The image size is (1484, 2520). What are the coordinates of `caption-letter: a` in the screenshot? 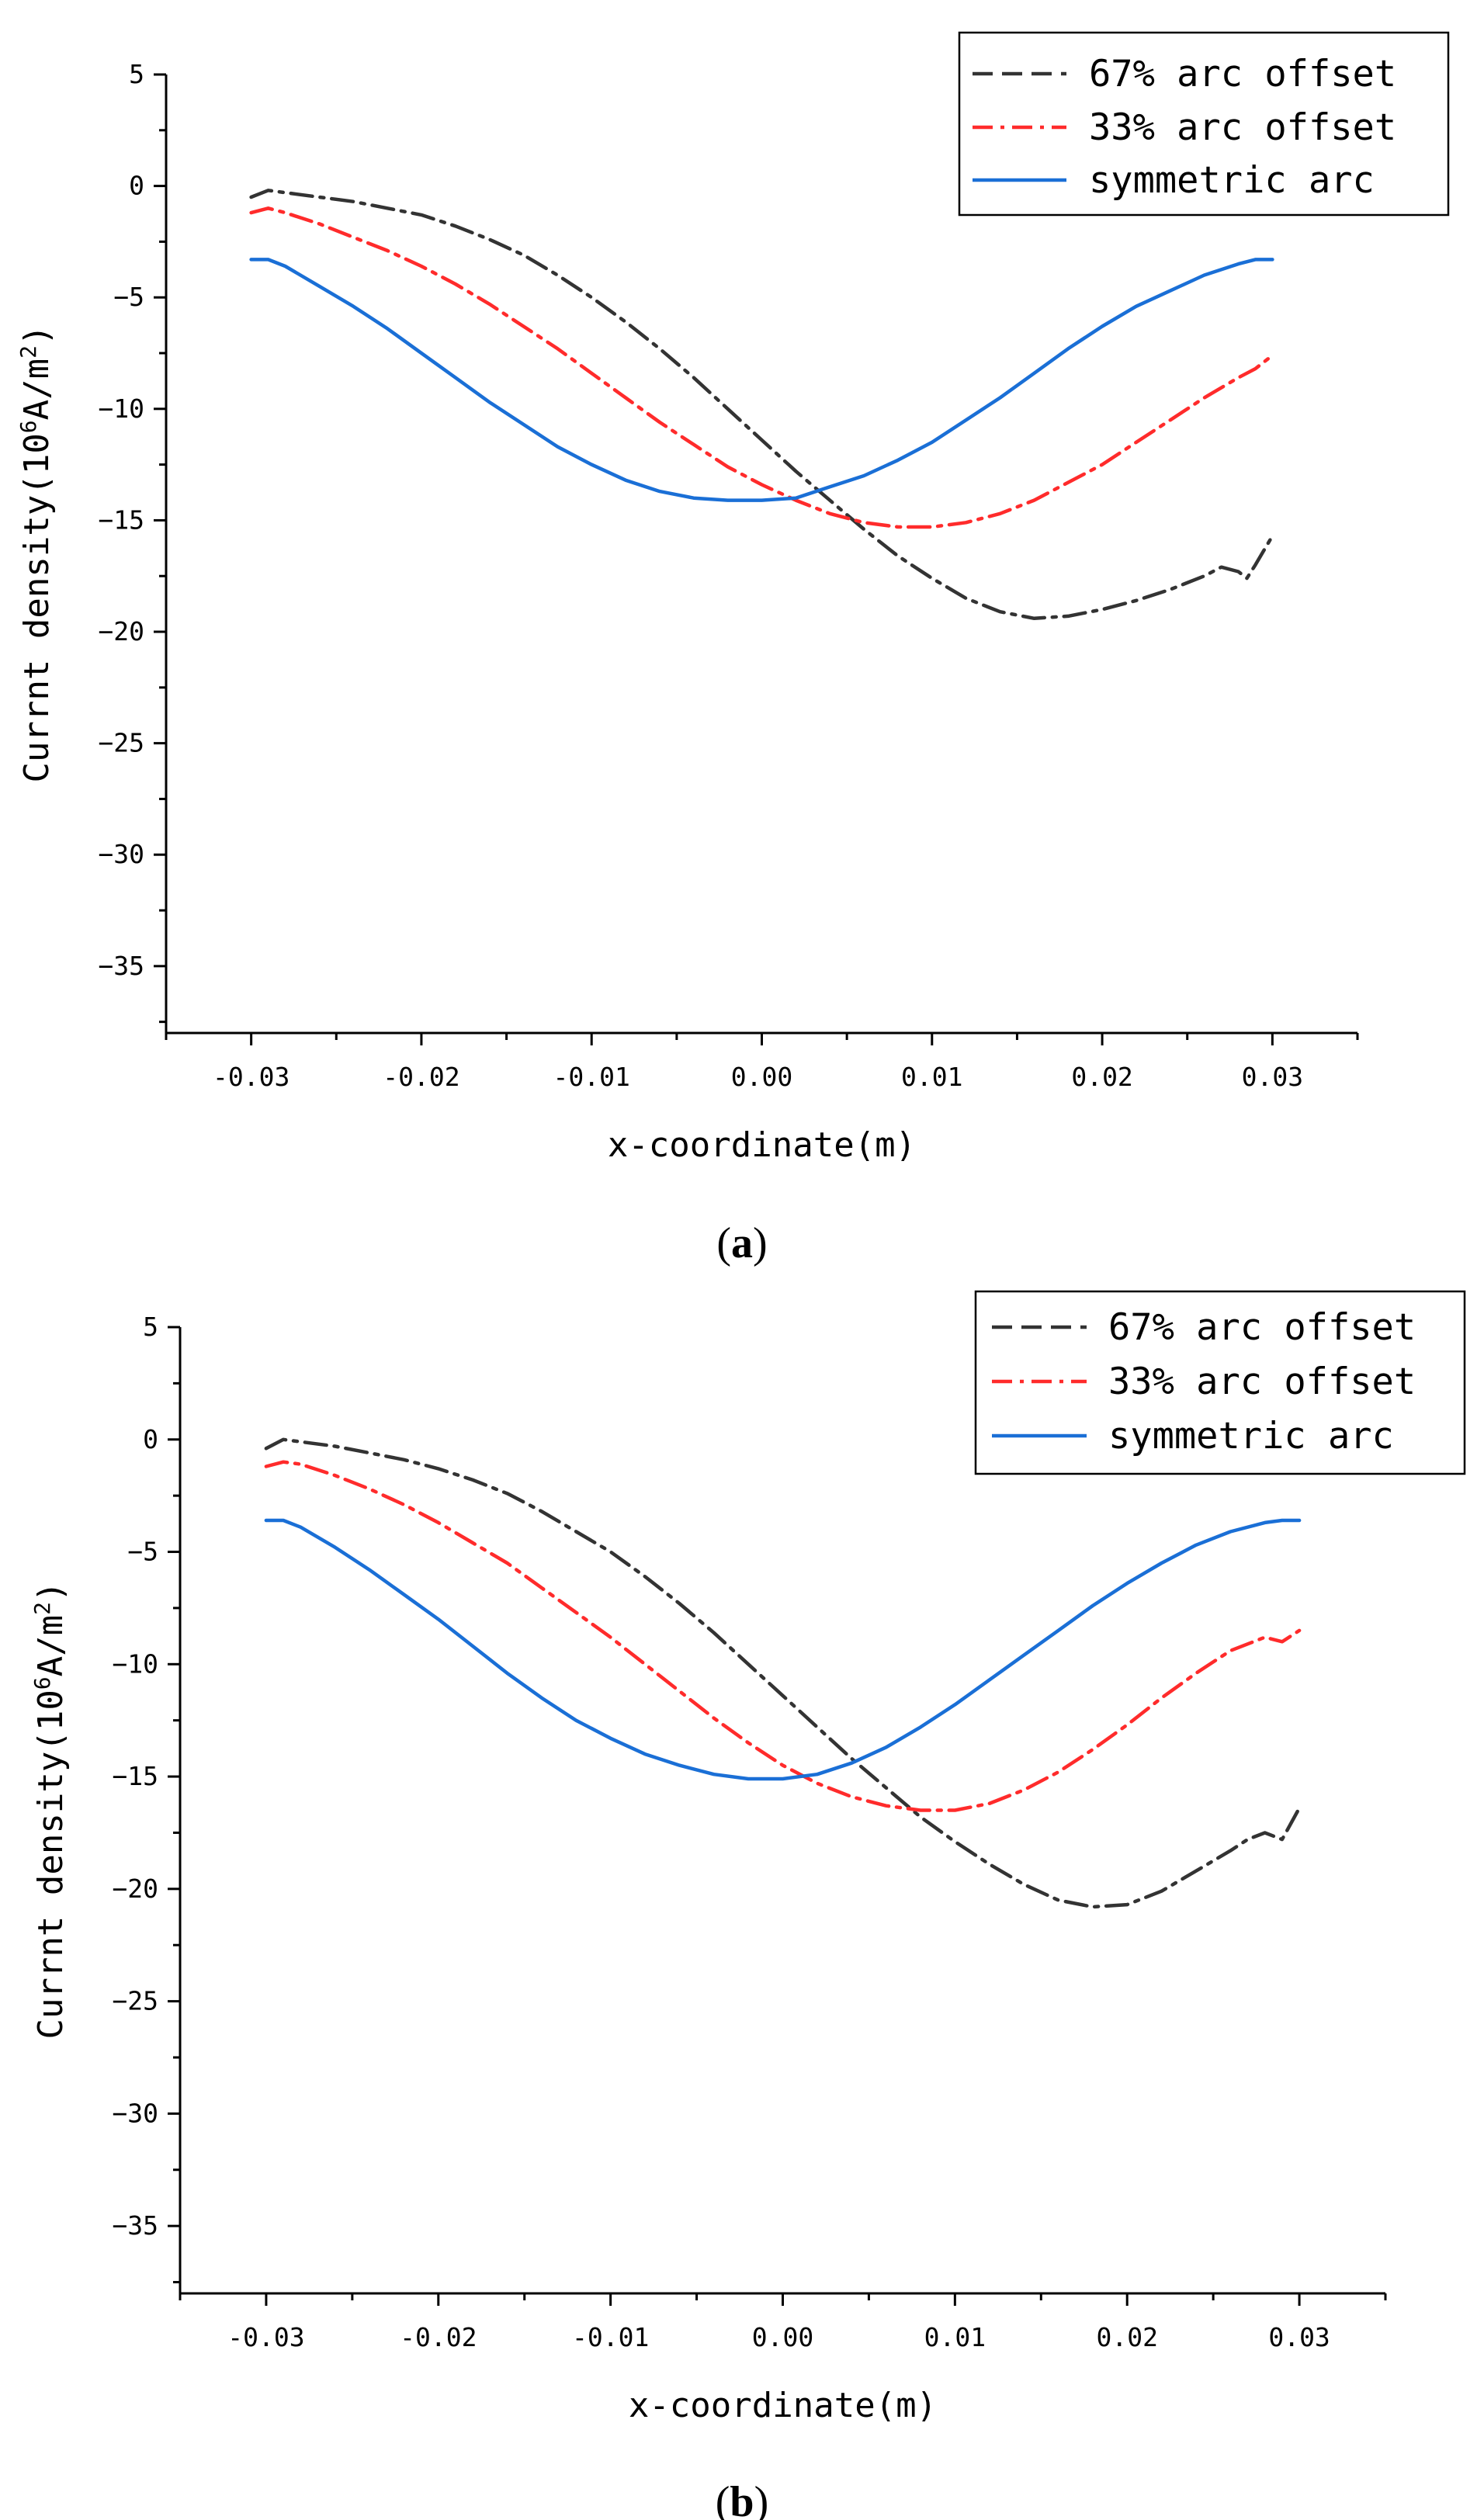 It's located at (742, 1243).